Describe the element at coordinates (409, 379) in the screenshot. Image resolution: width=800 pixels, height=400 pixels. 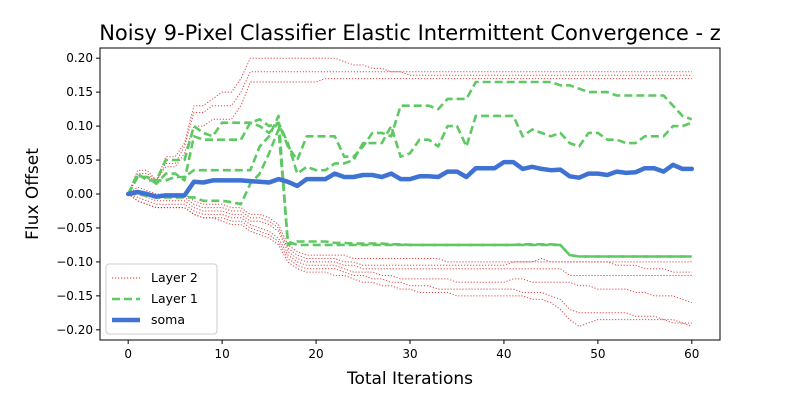
I see `x-axis-title: Total Iterations` at that location.